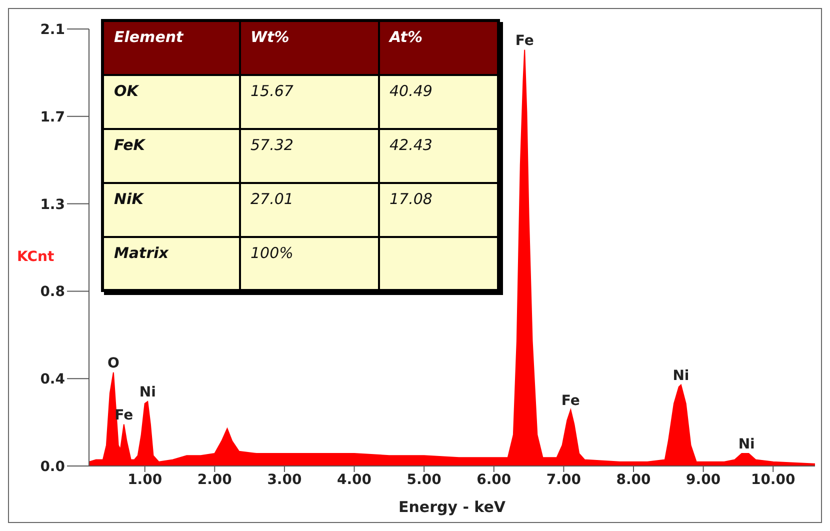 This screenshot has width=830, height=531. I want to click on annotation: 15.67, so click(309, 101).